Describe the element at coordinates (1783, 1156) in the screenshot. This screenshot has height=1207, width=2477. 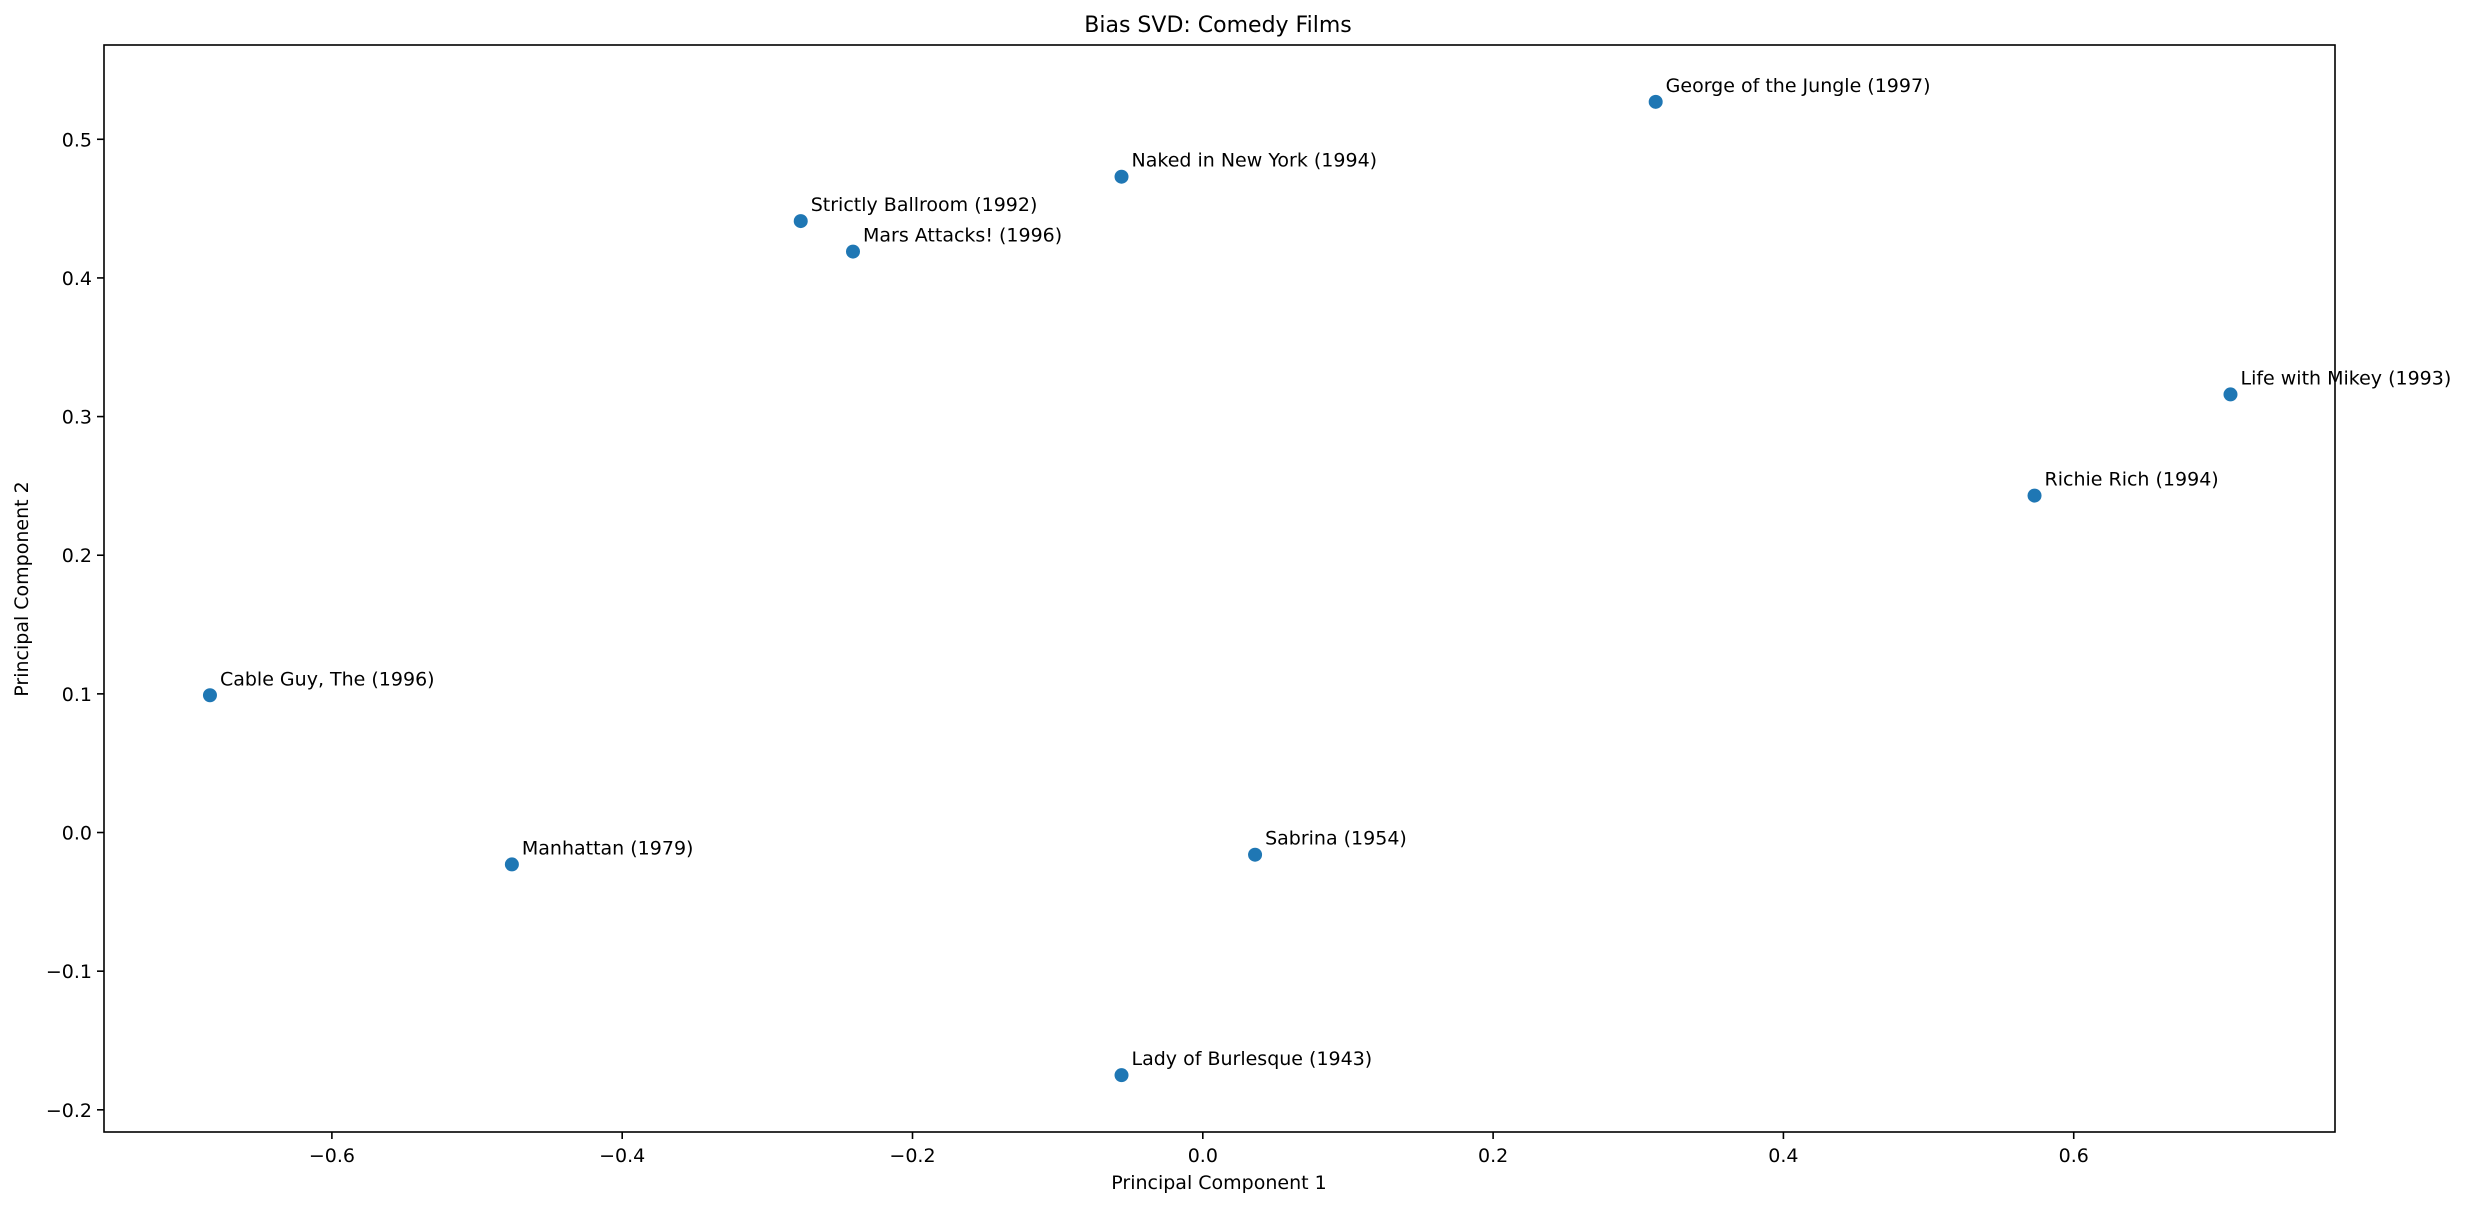
I see `x-tick-label: 0.4` at that location.